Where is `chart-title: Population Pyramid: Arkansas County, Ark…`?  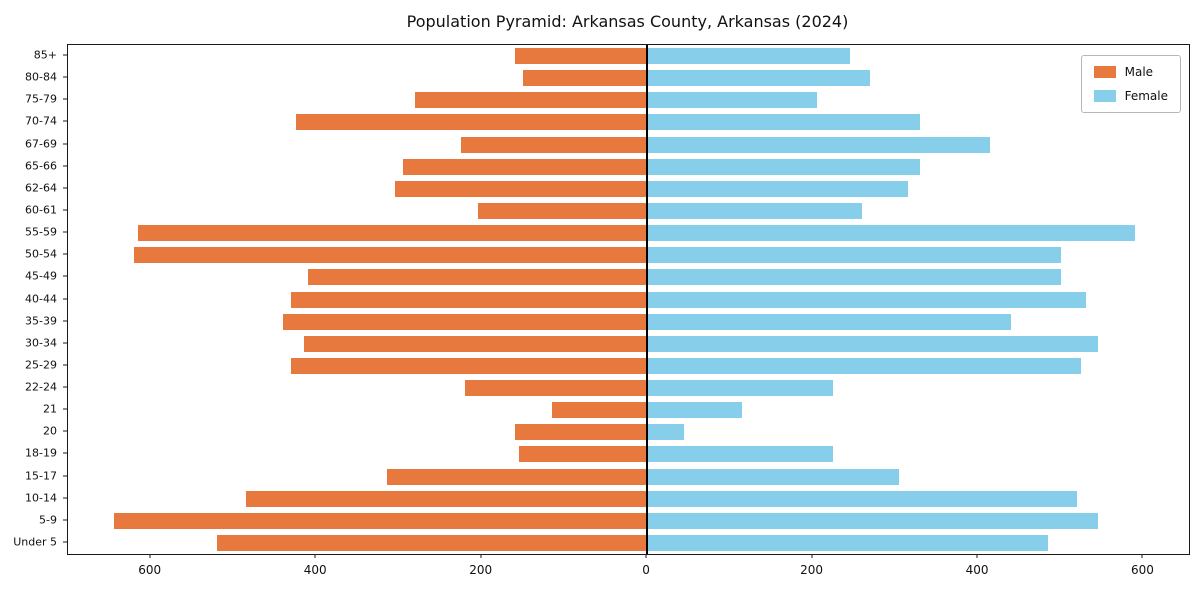 chart-title: Population Pyramid: Arkansas County, Ark… is located at coordinates (627, 21).